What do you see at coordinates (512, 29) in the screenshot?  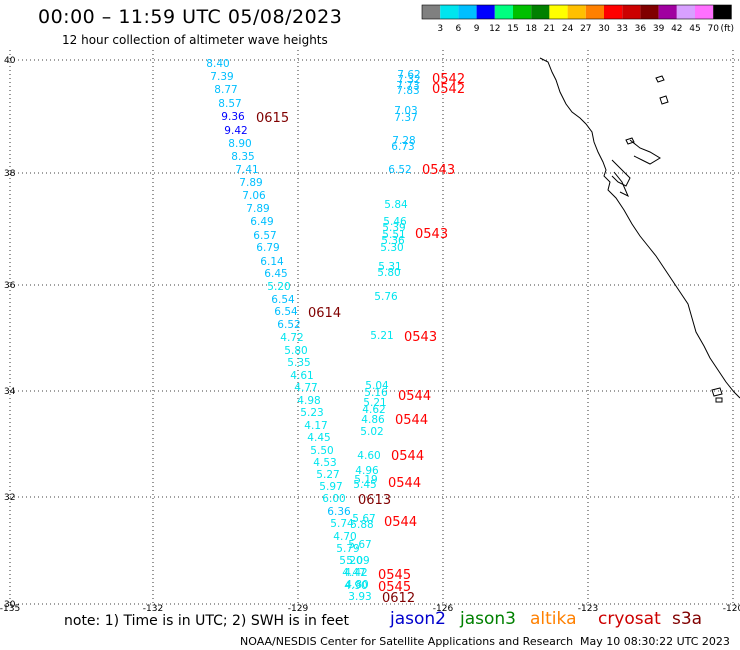 I see `legend-tick: 15` at bounding box center [512, 29].